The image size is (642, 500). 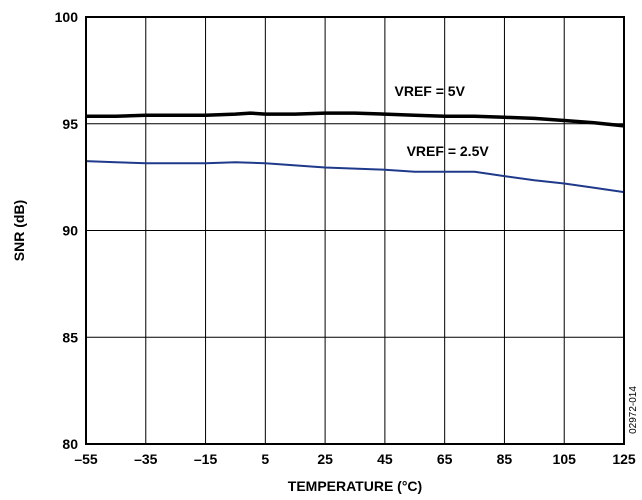 What do you see at coordinates (624, 459) in the screenshot?
I see `x-tick-label: 125` at bounding box center [624, 459].